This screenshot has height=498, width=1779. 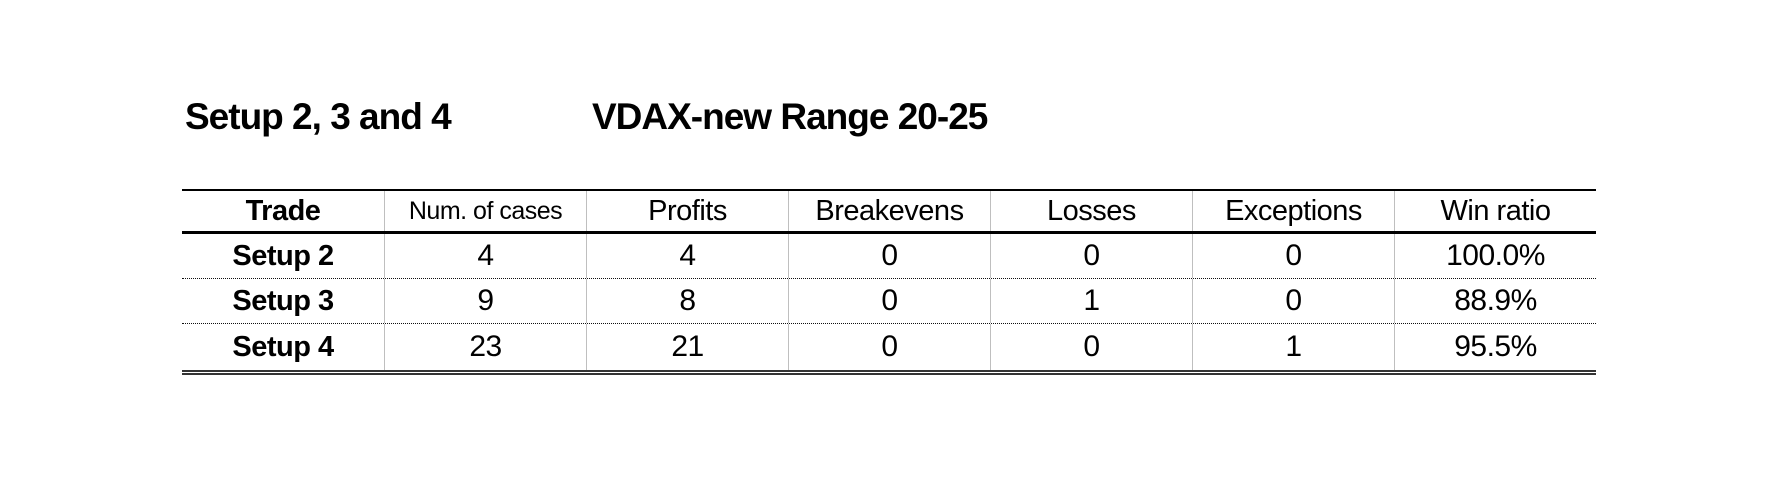 What do you see at coordinates (283, 300) in the screenshot?
I see `row-label: Setup 3` at bounding box center [283, 300].